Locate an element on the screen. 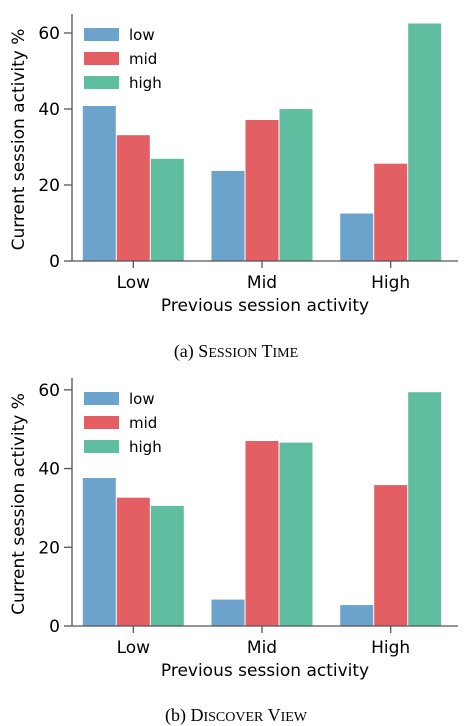  caption-prefix: (b) is located at coordinates (178, 715).